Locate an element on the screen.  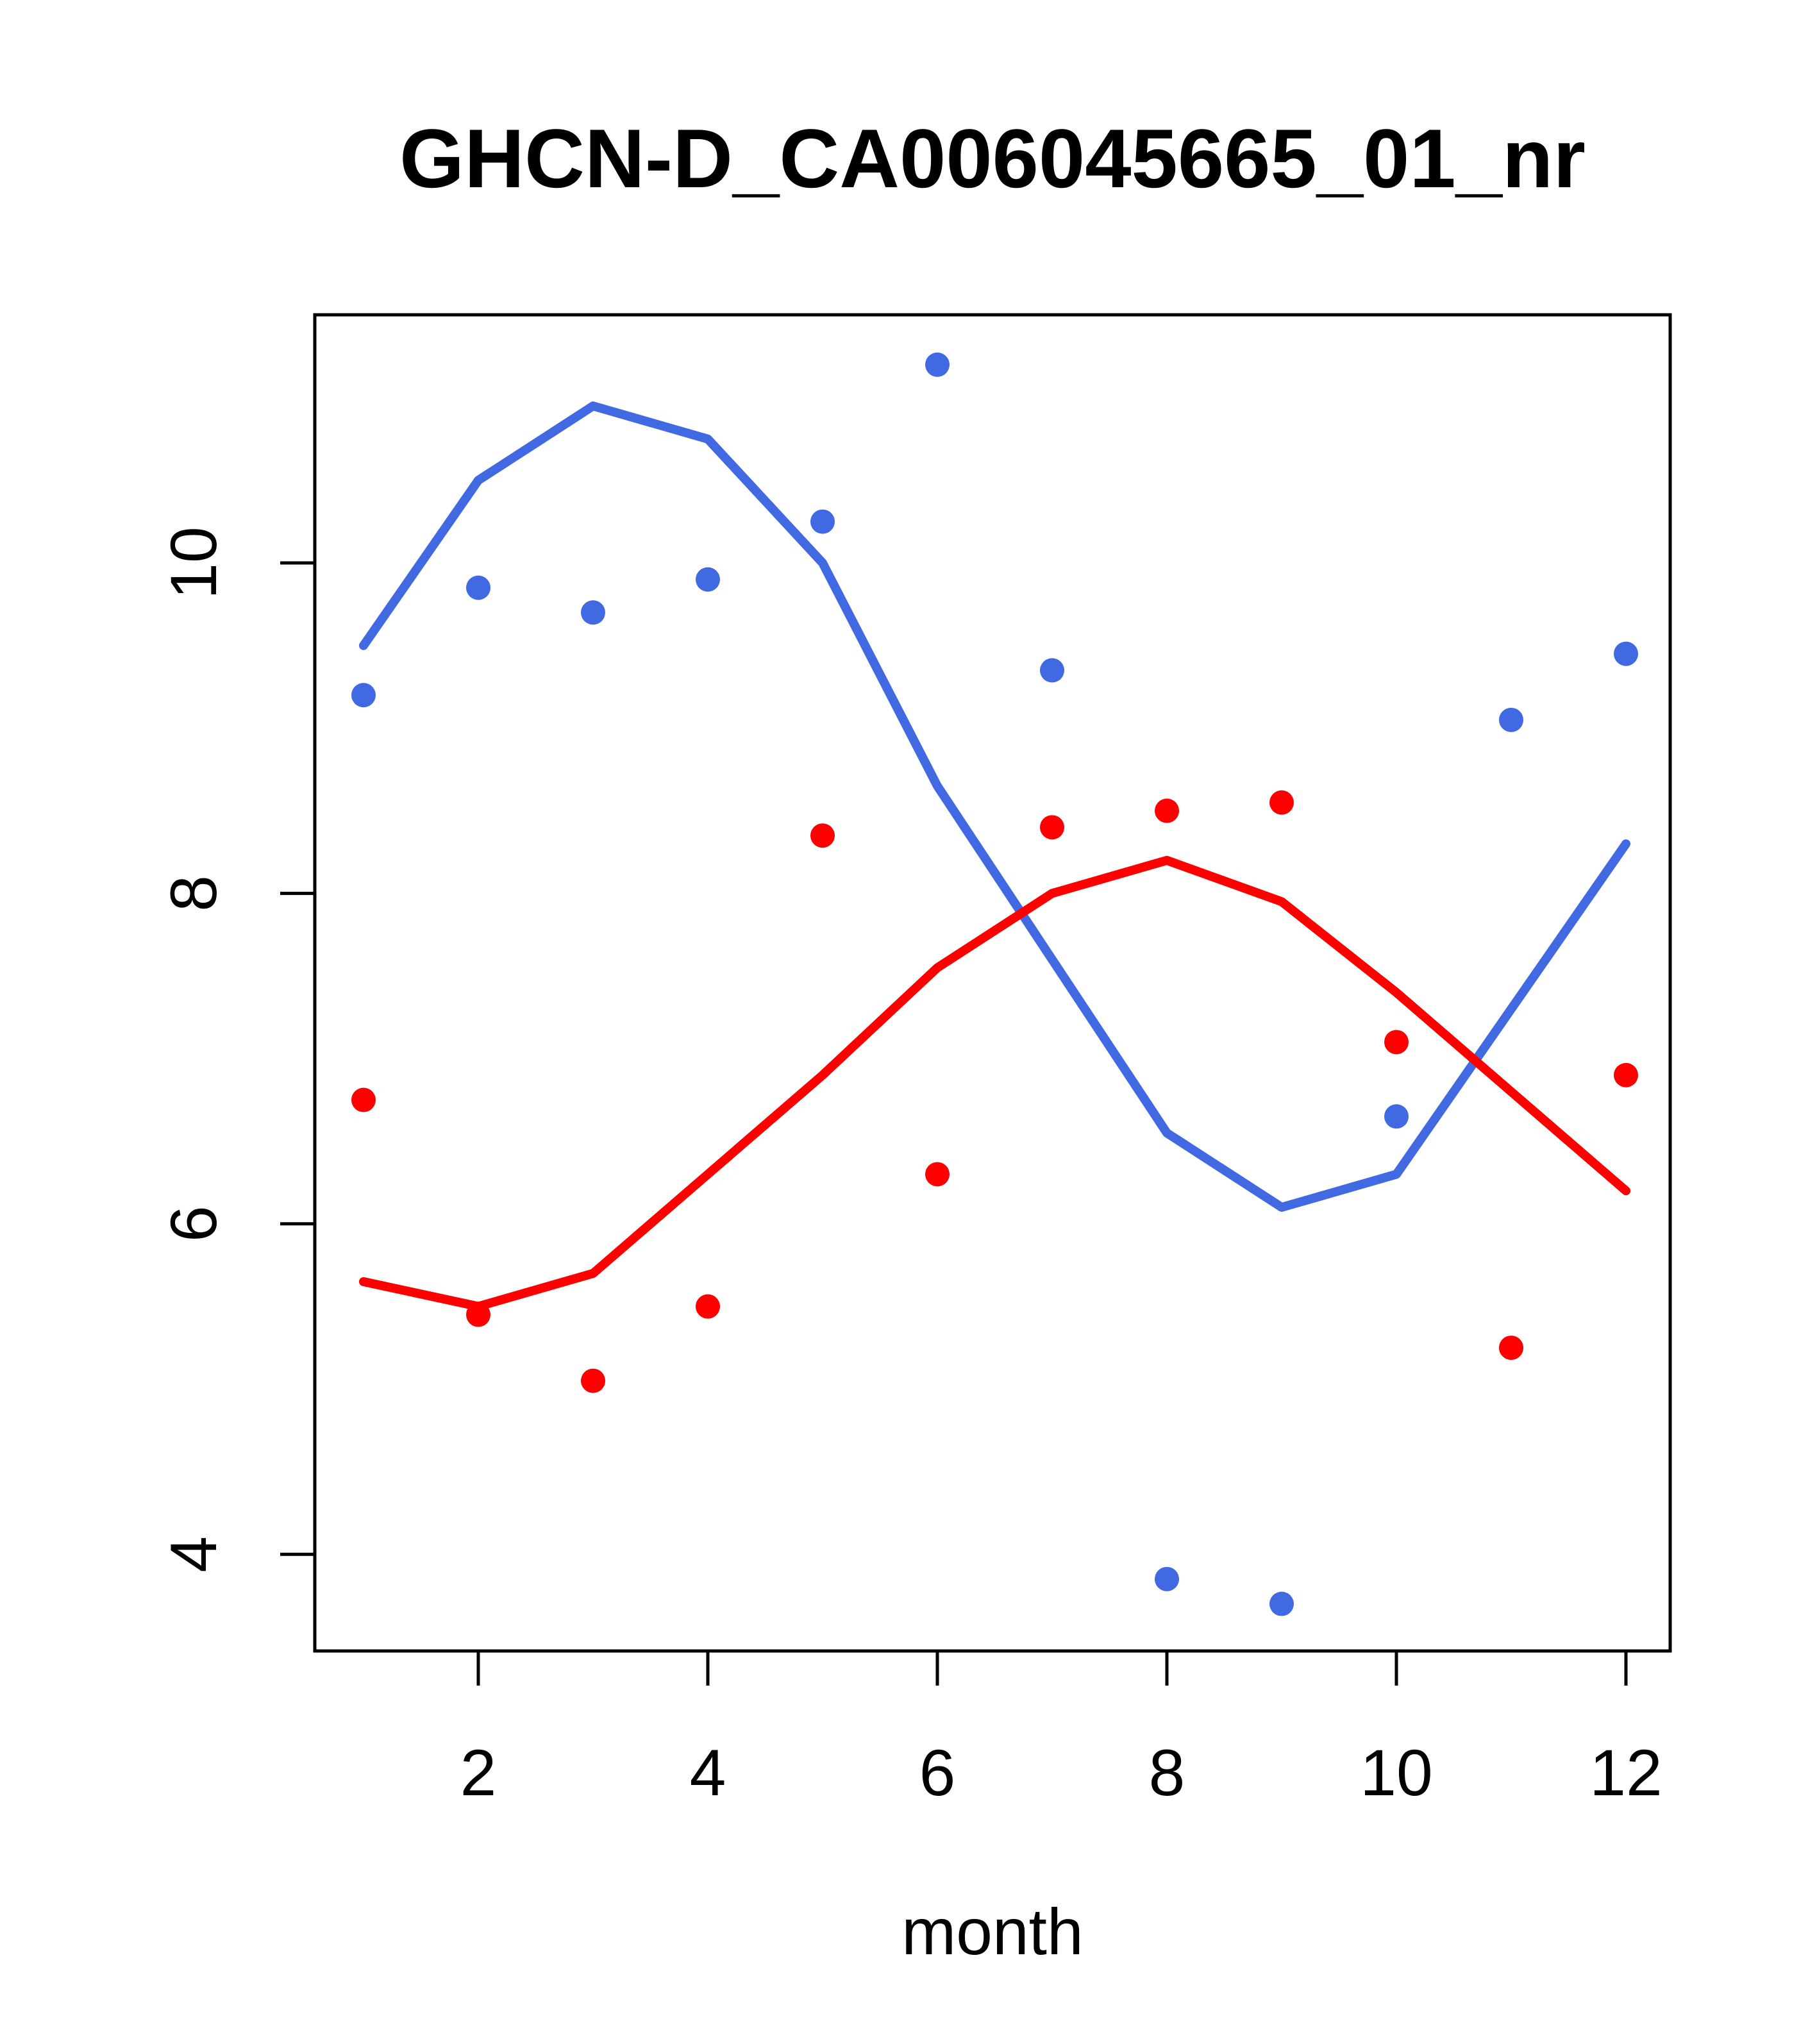
data-point-series-red-m7 is located at coordinates (1052, 827).